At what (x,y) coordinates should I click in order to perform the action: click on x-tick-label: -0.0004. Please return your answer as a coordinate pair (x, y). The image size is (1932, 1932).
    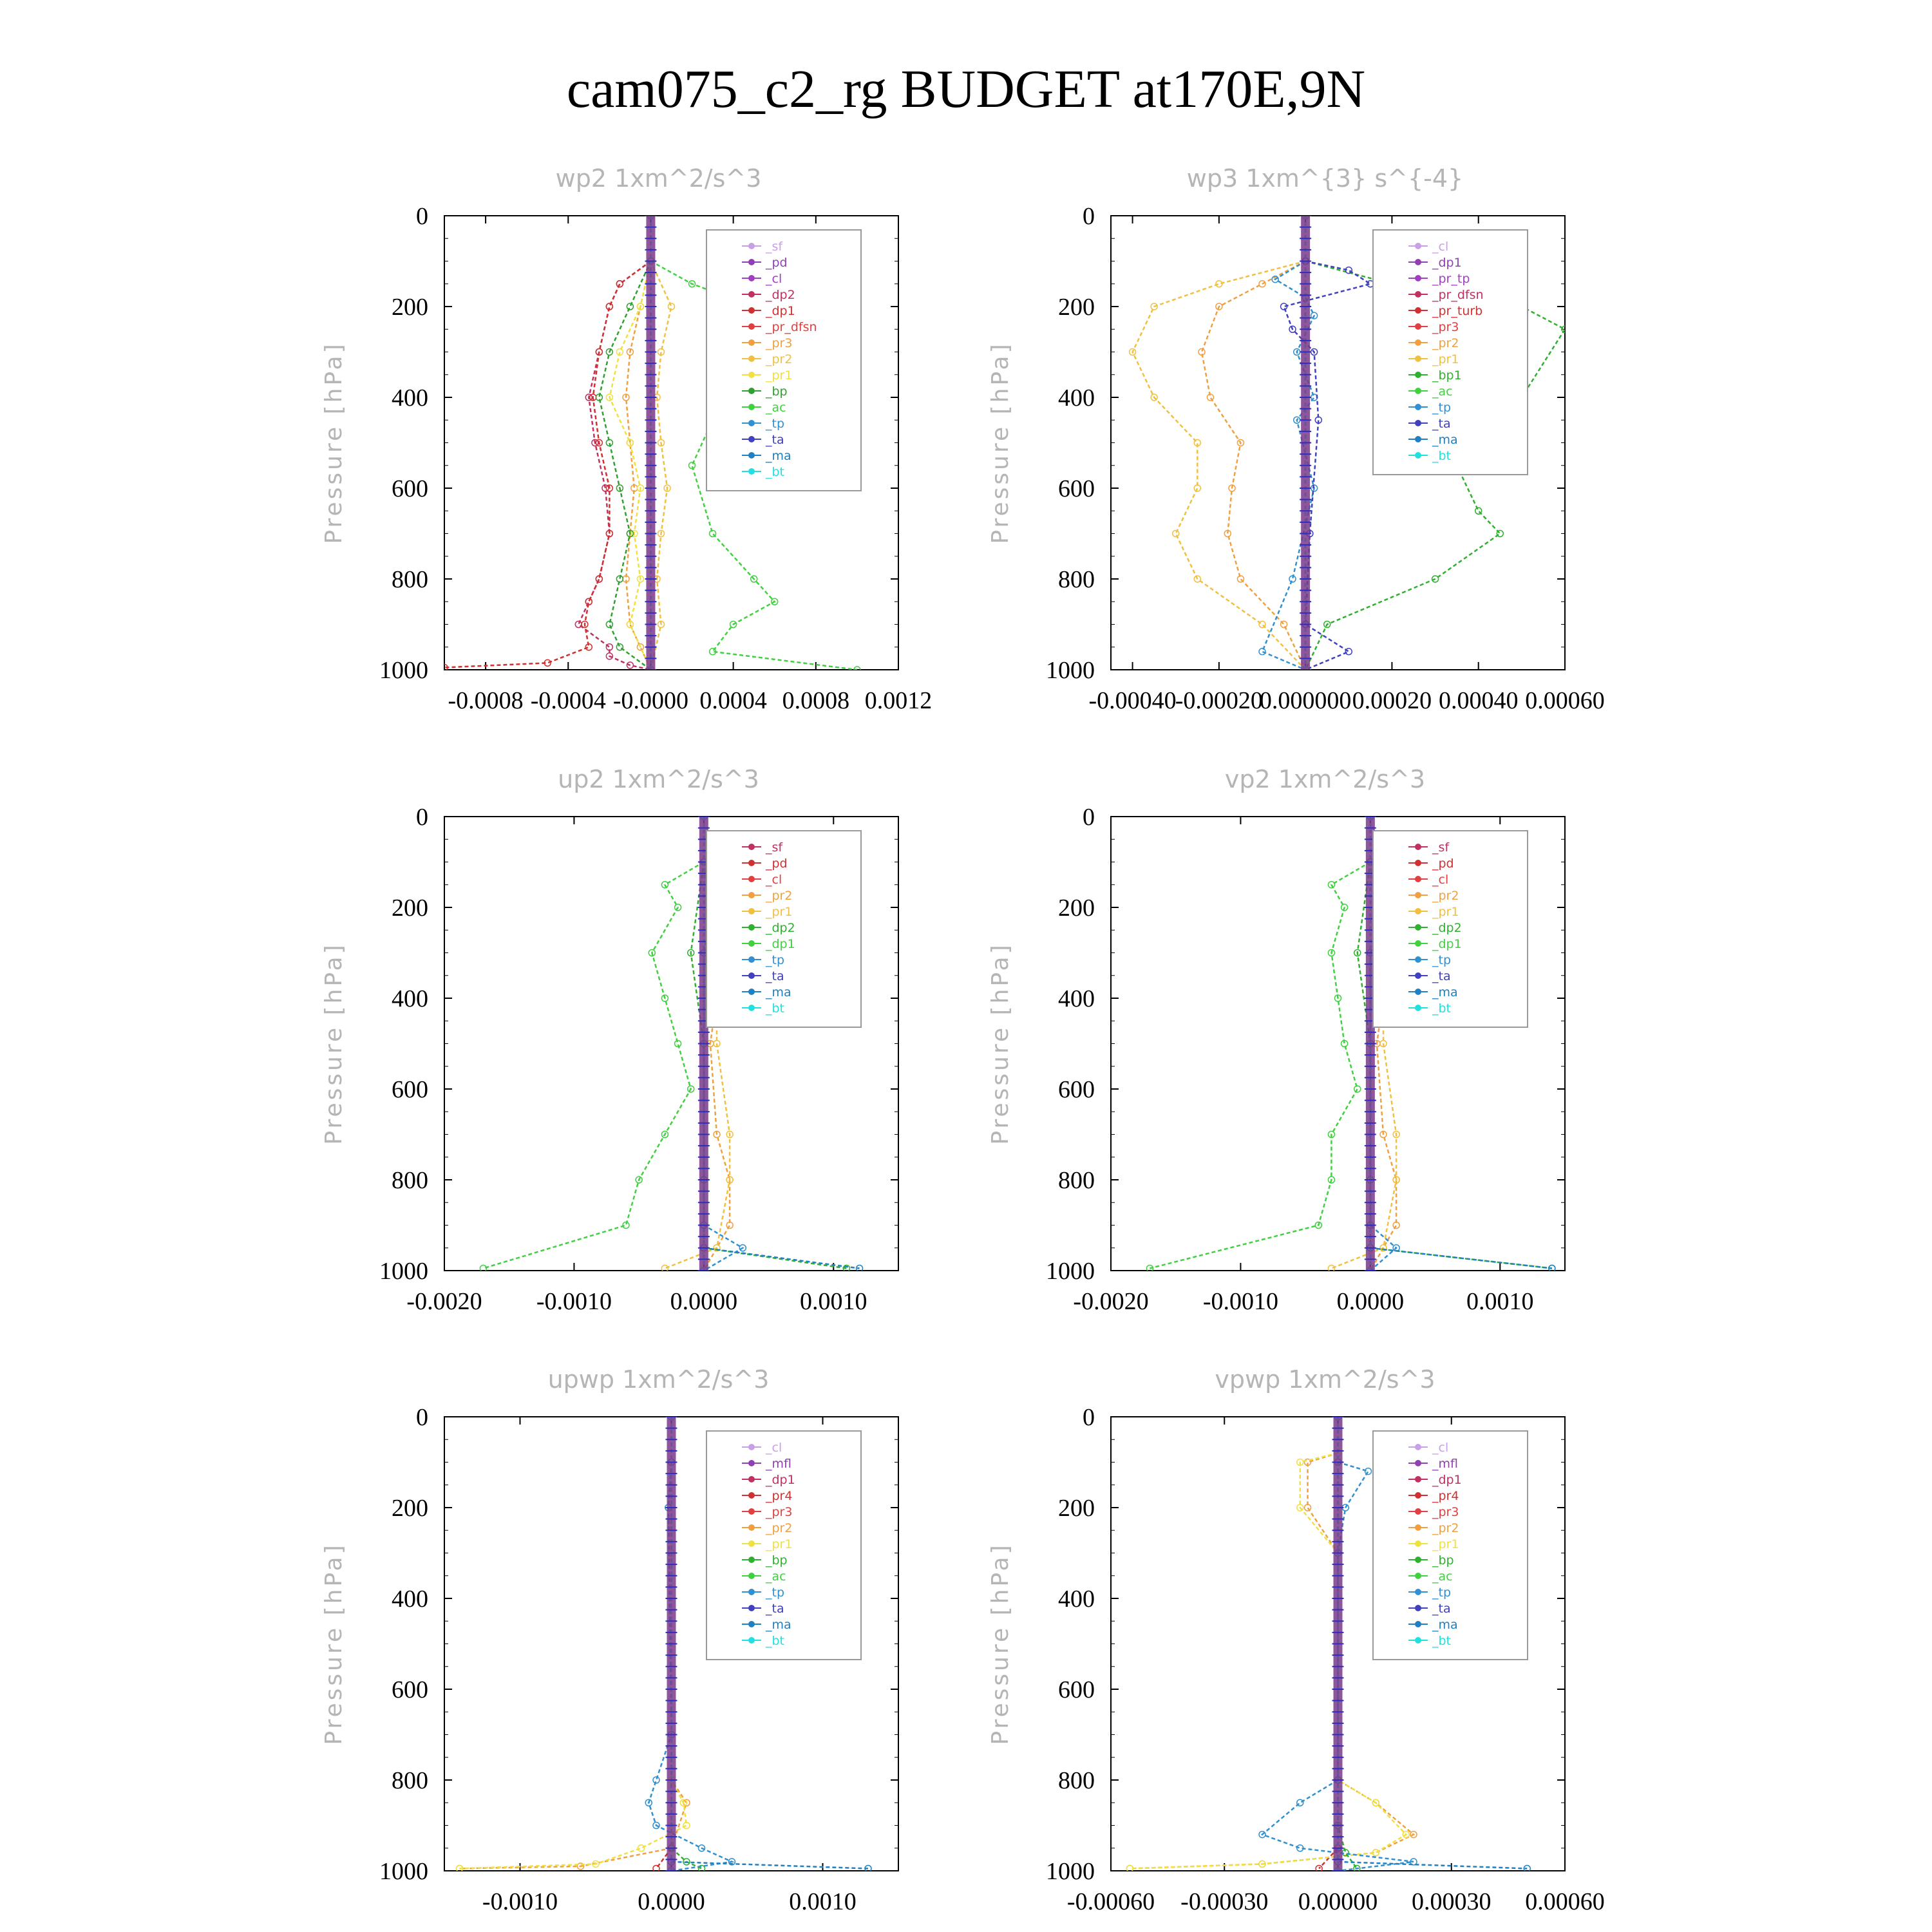
    Looking at the image, I should click on (569, 700).